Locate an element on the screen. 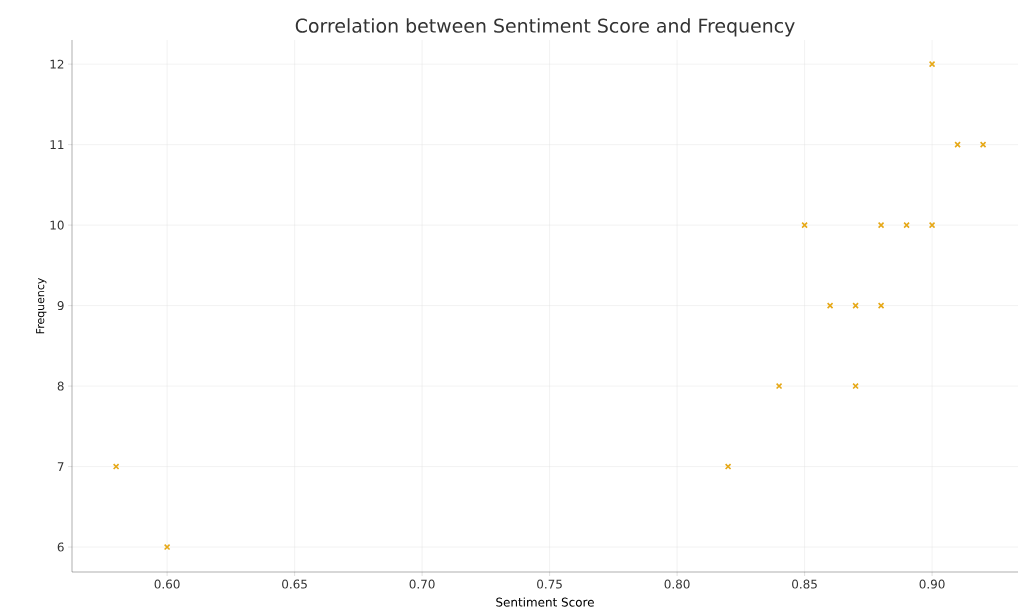 The image size is (1020, 616). y-tick-label: 7 is located at coordinates (60, 466).